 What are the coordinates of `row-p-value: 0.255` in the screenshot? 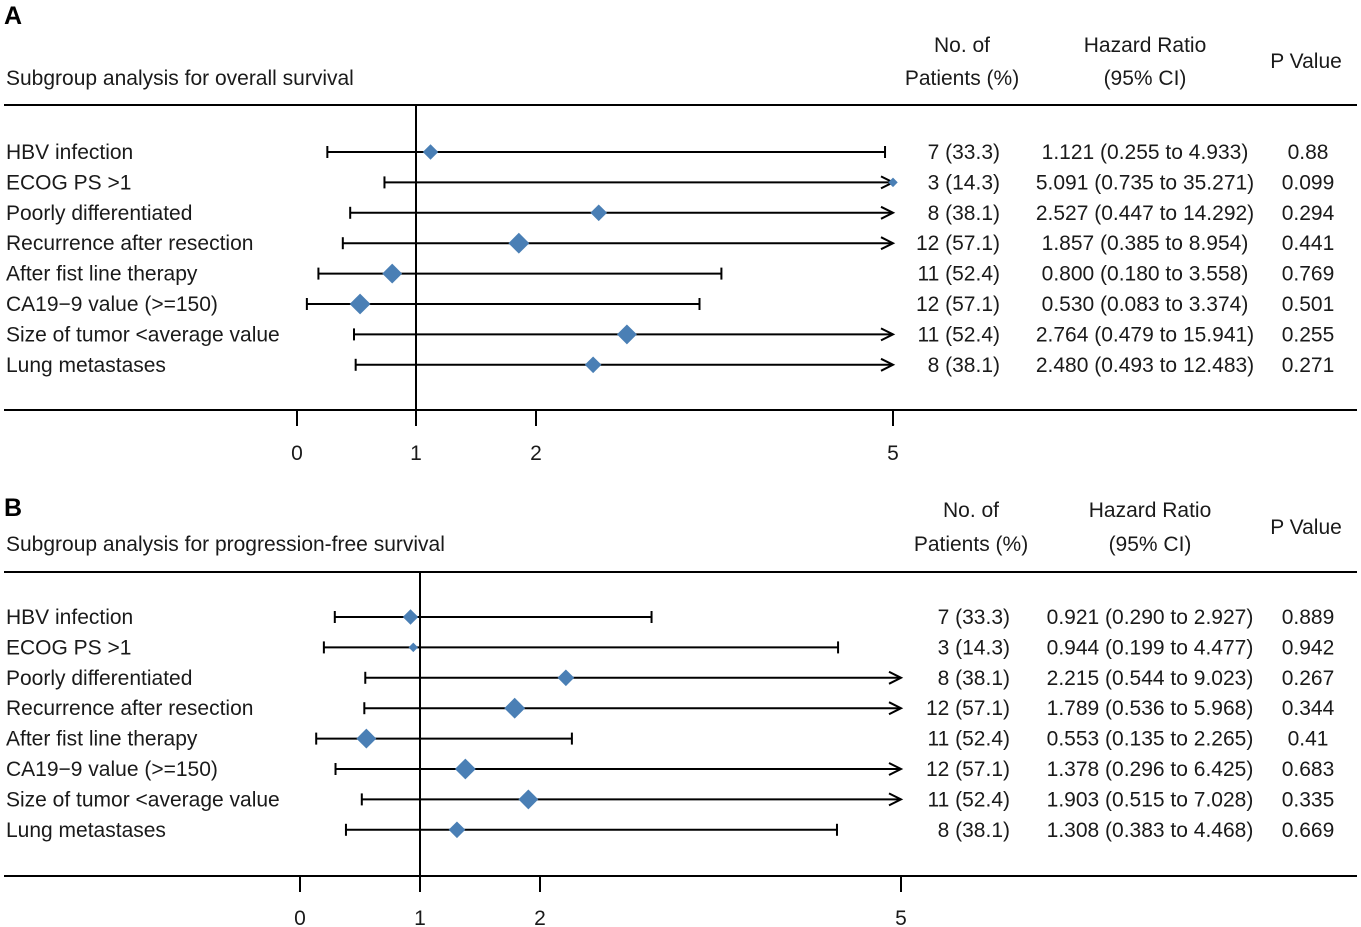 It's located at (1308, 334).